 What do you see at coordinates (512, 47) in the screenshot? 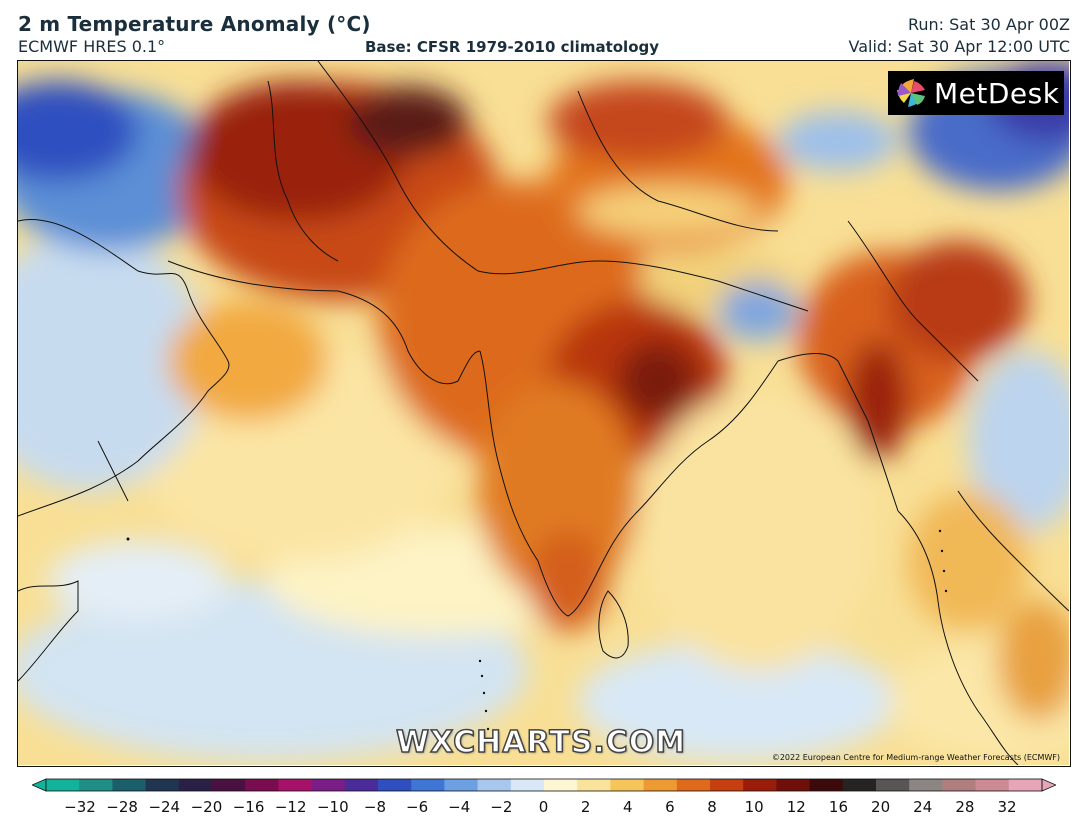
I see `climatology-base-label: Base: CFSR 1979-2010 climatology` at bounding box center [512, 47].